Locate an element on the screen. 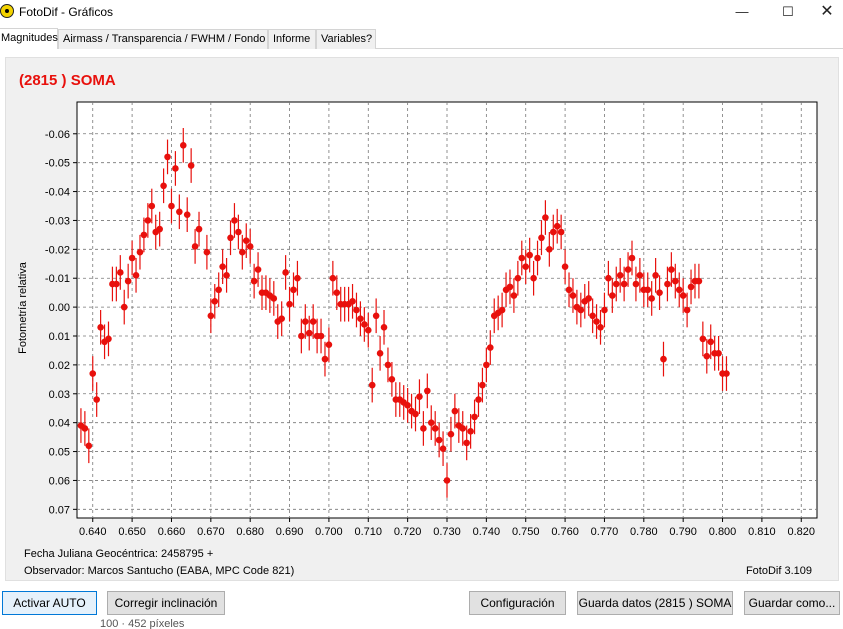 The height and width of the screenshot is (629, 843). x-tick-label: 0.710 is located at coordinates (369, 532).